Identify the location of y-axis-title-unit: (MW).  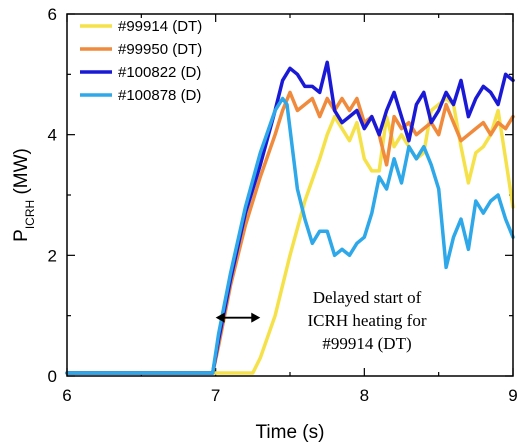
(21, 174).